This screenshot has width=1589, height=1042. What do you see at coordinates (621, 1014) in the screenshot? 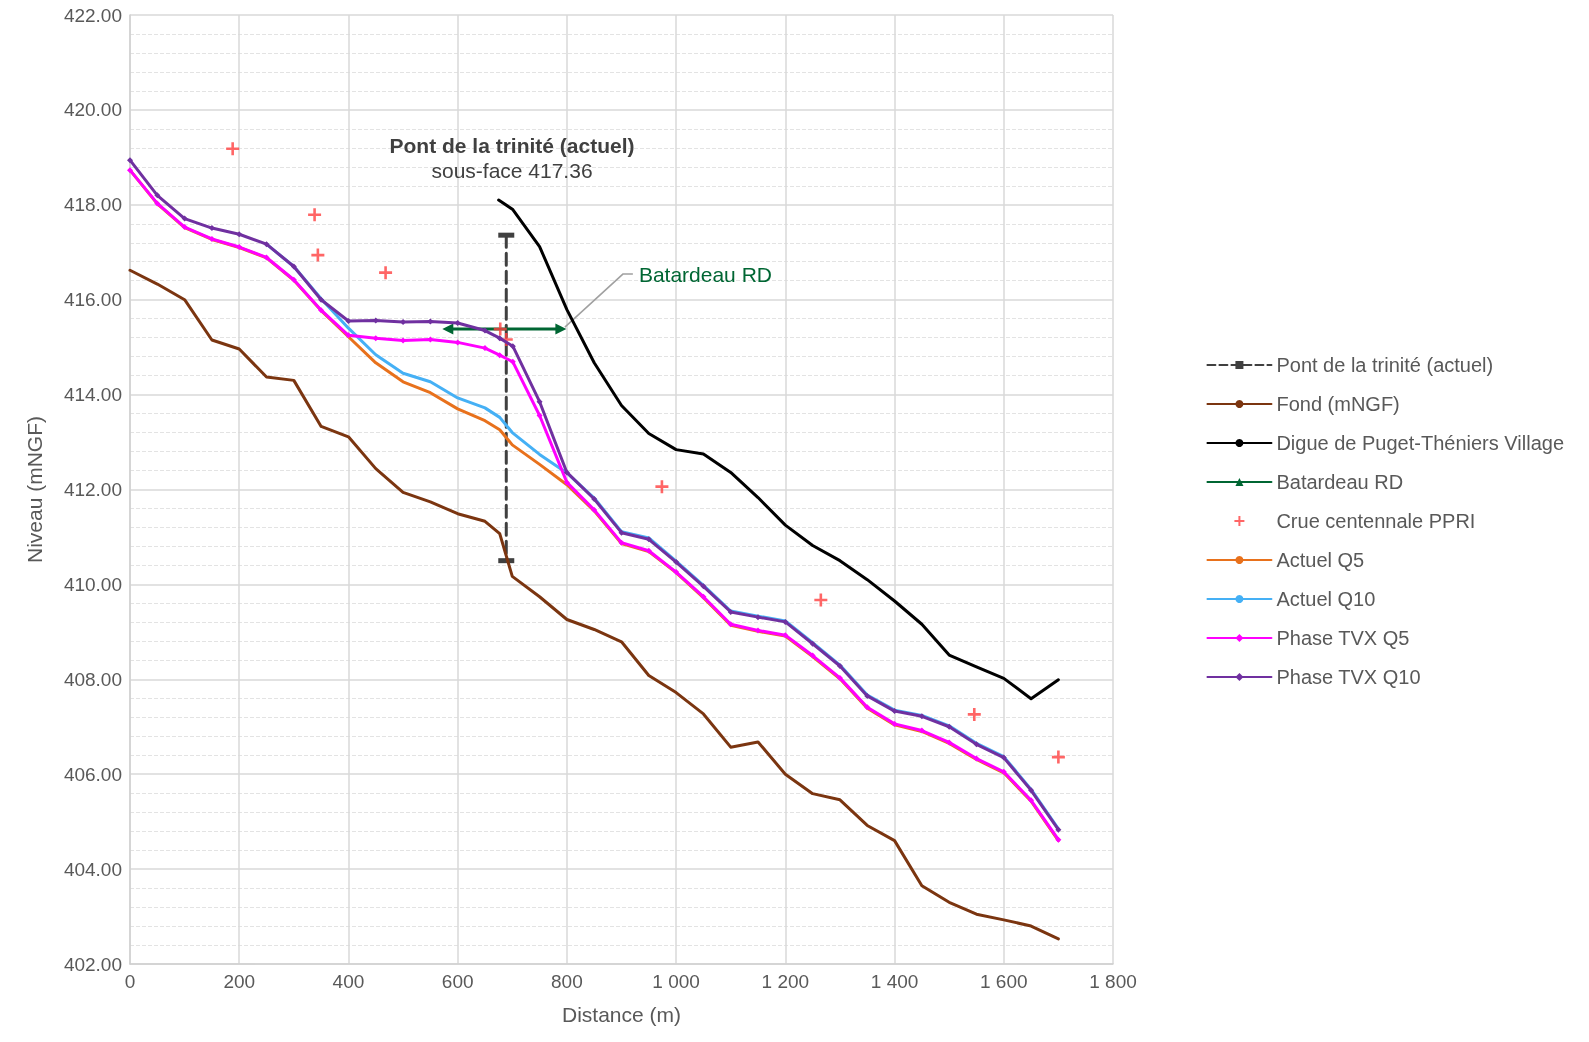
I see `x-axis-title: Distance (m)` at bounding box center [621, 1014].